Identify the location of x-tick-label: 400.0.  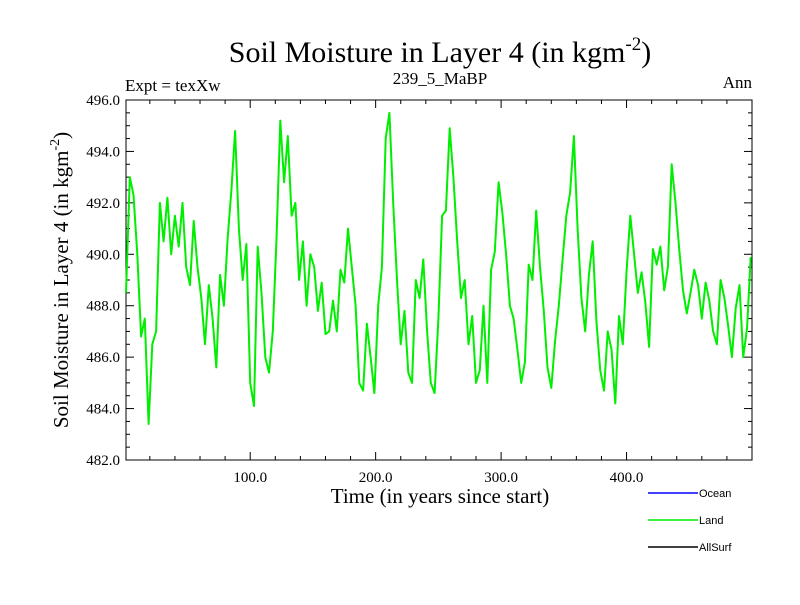
(627, 478).